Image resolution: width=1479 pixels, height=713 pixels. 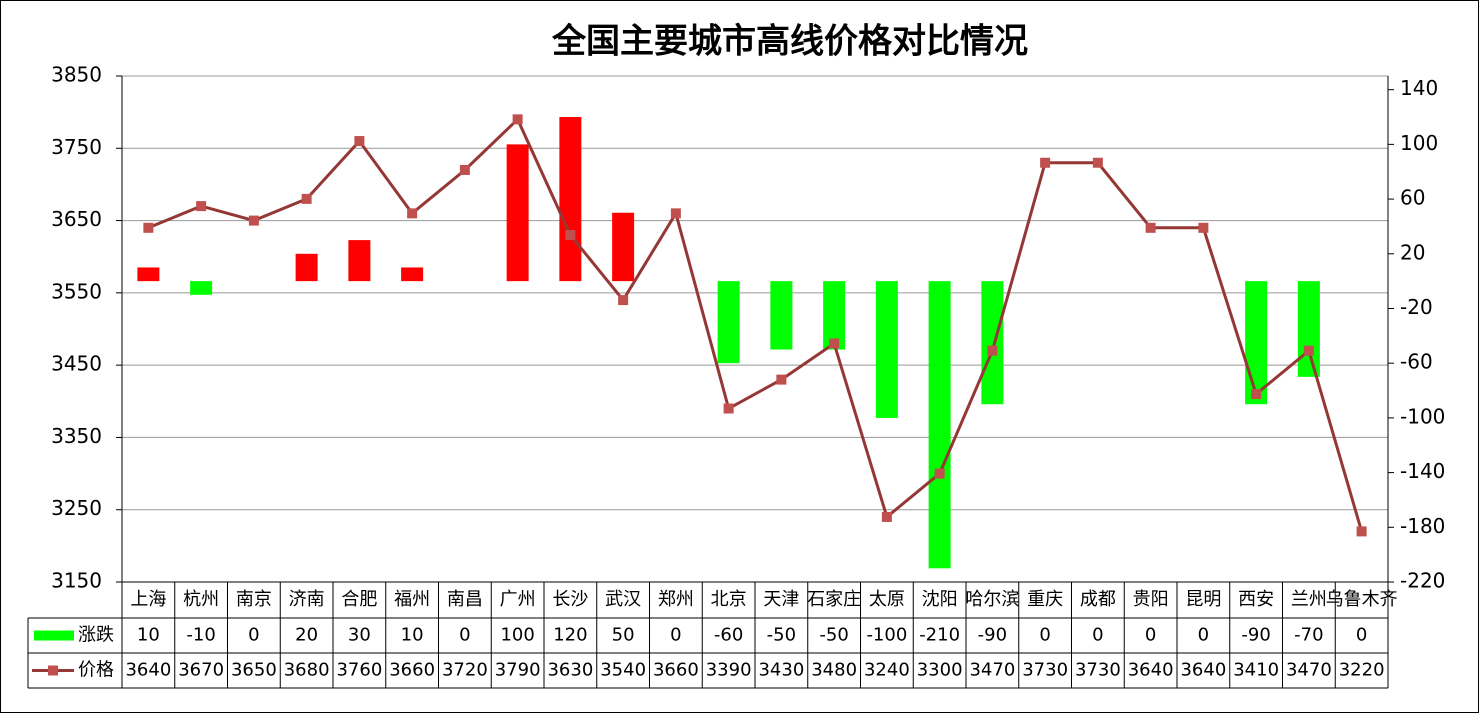 I want to click on legend-label: 价格, so click(x=96, y=670).